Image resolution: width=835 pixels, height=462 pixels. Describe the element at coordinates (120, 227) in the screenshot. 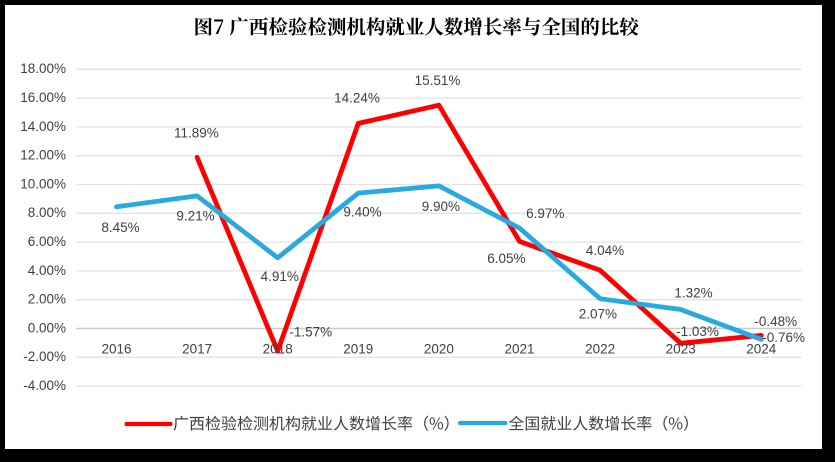

I see `svg-text: 8.45%` at that location.